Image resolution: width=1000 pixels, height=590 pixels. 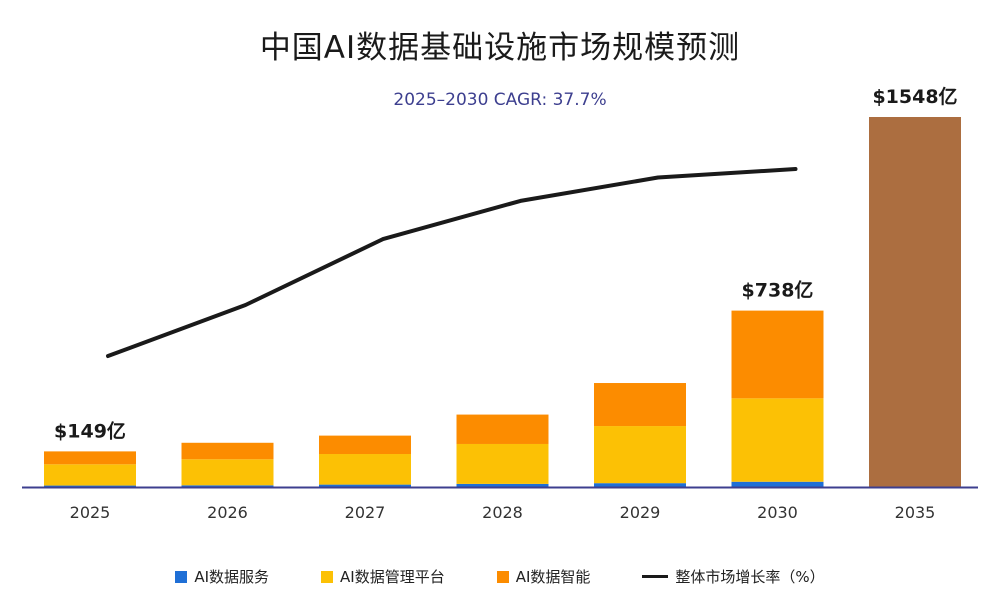 I want to click on legend-item-ai-data-platform: AI数据管理平台, so click(x=383, y=576).